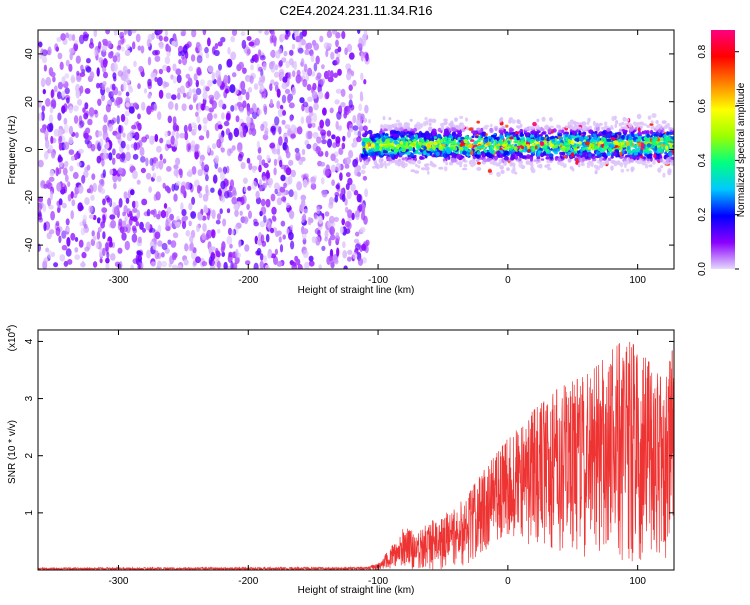 This screenshot has width=750, height=605. I want to click on colorbar-gradient, so click(723, 149).